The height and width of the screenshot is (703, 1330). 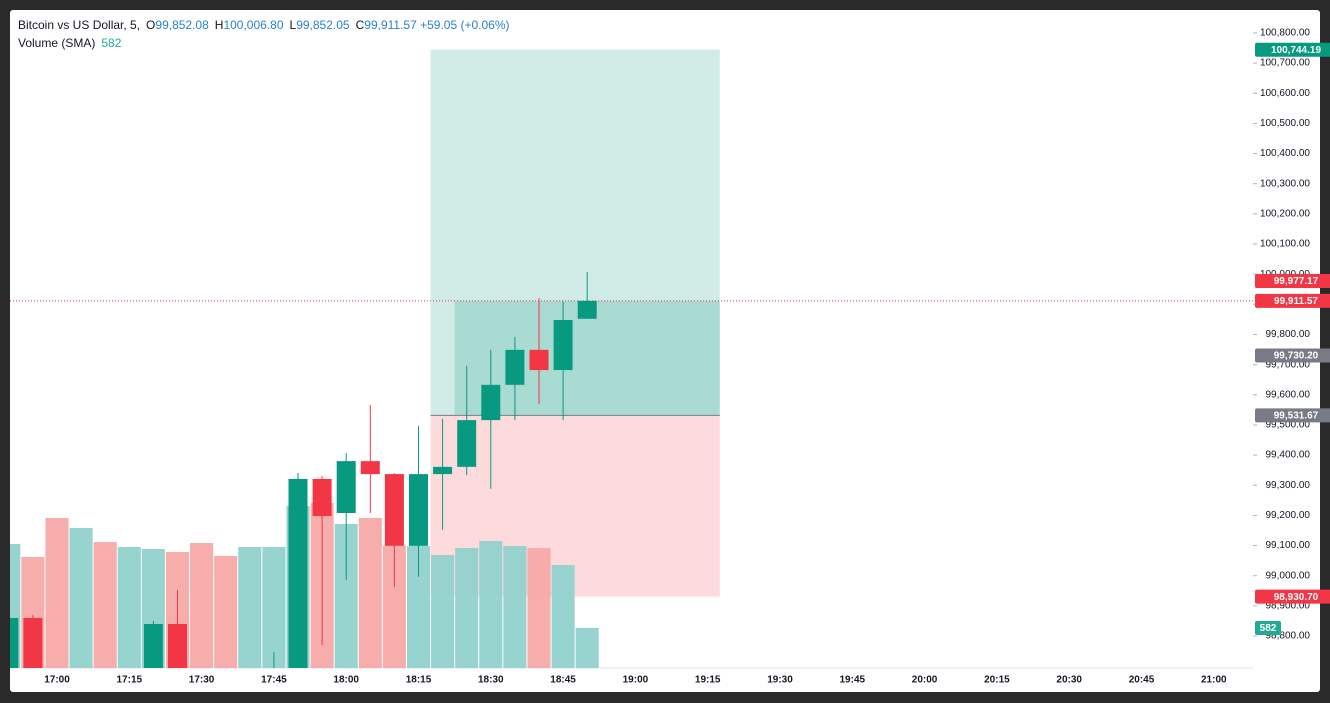 I want to click on volume-label-text: 582, so click(x=1268, y=628).